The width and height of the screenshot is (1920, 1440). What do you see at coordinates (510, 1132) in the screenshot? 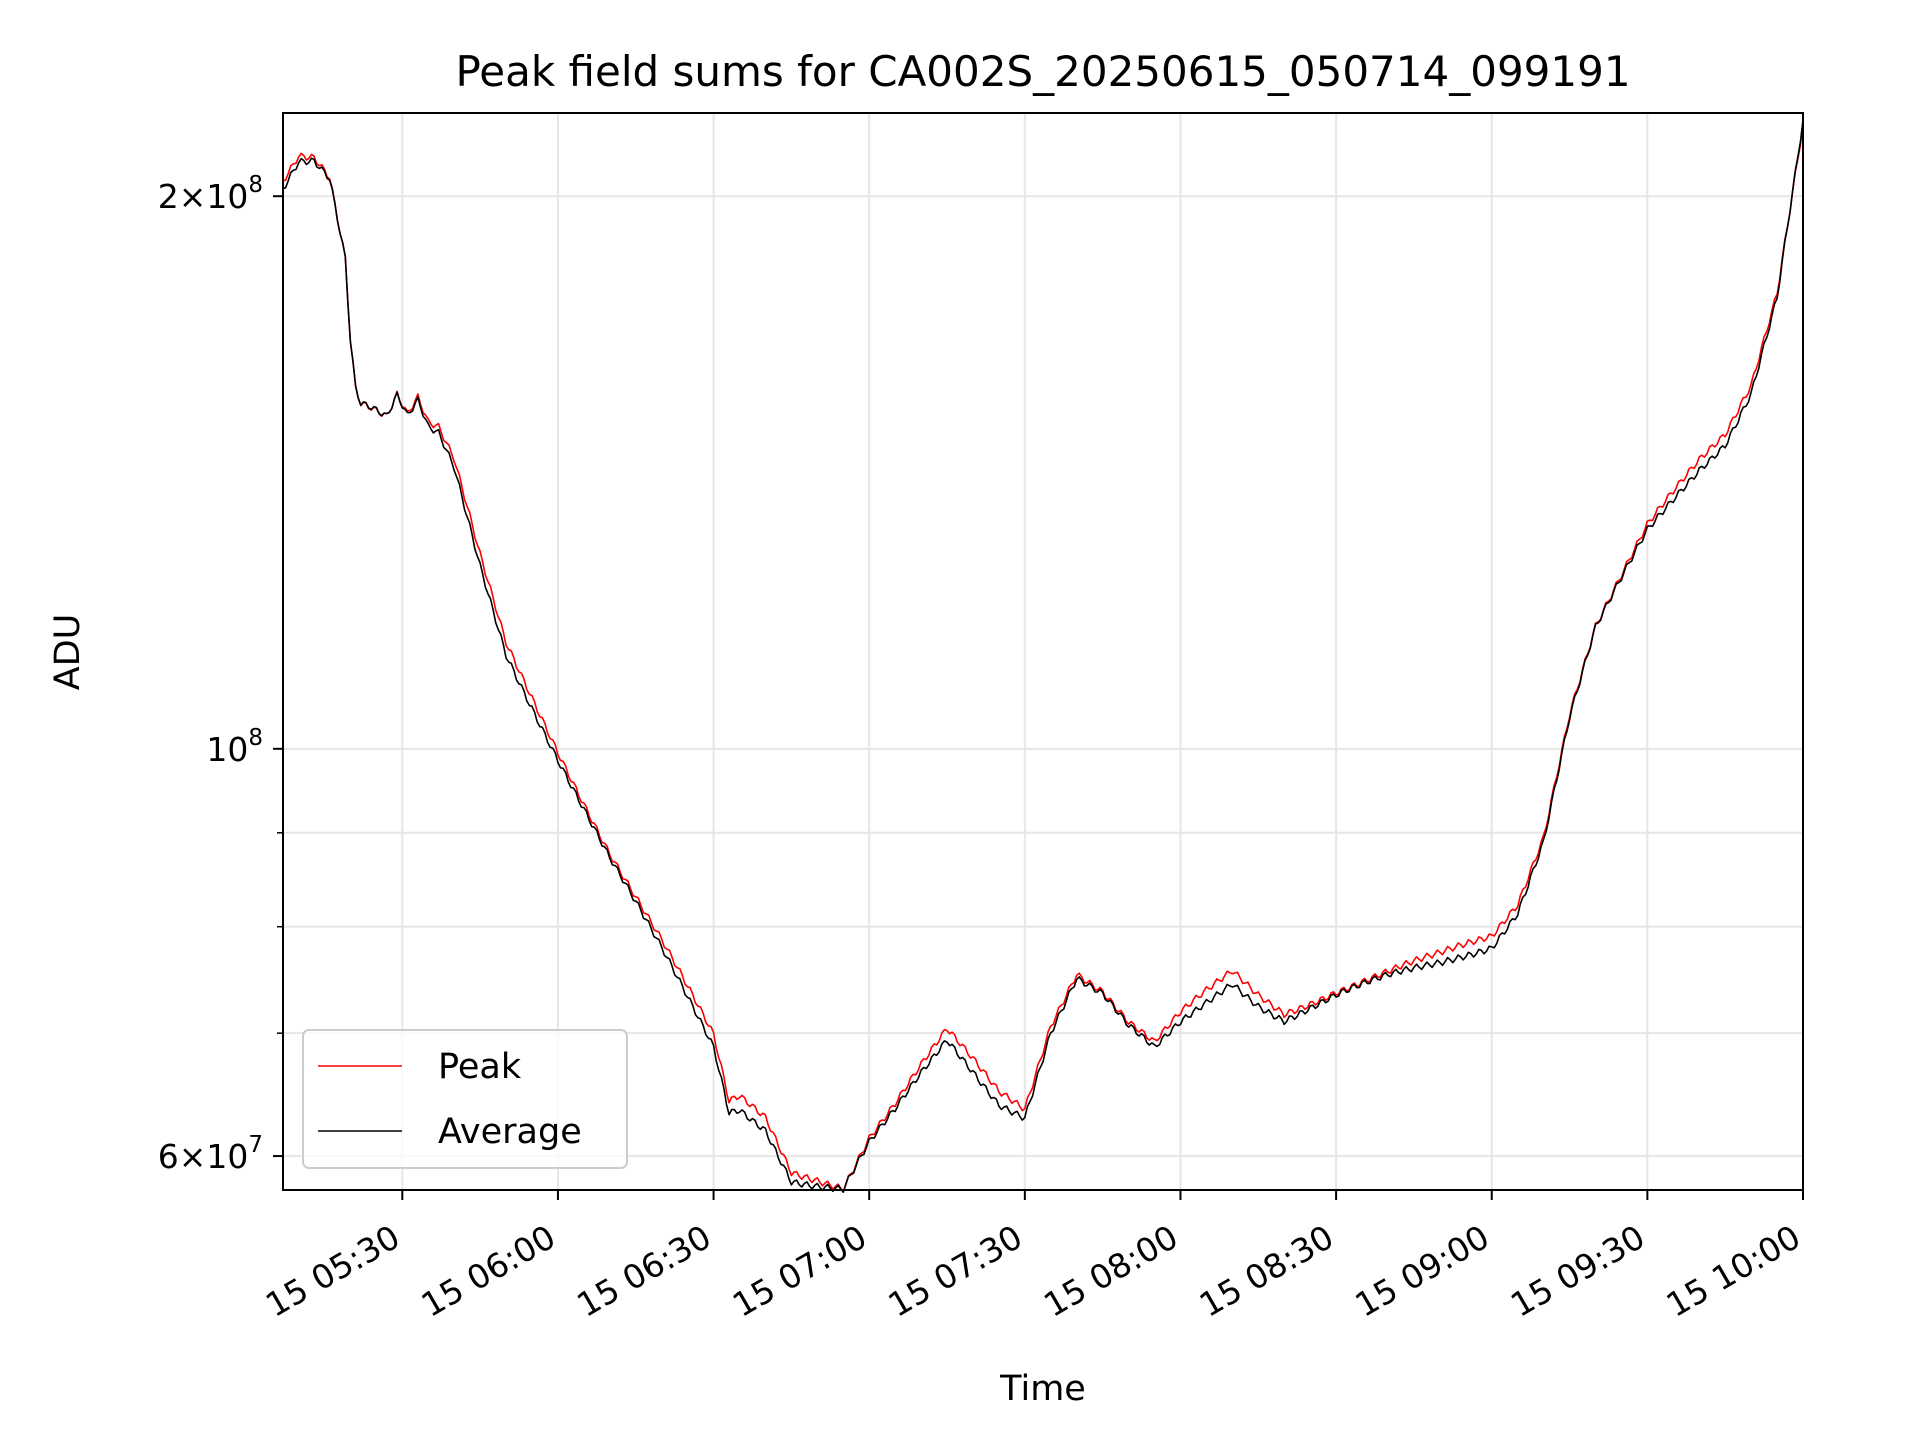
I see `legend-average-label: Average` at bounding box center [510, 1132].